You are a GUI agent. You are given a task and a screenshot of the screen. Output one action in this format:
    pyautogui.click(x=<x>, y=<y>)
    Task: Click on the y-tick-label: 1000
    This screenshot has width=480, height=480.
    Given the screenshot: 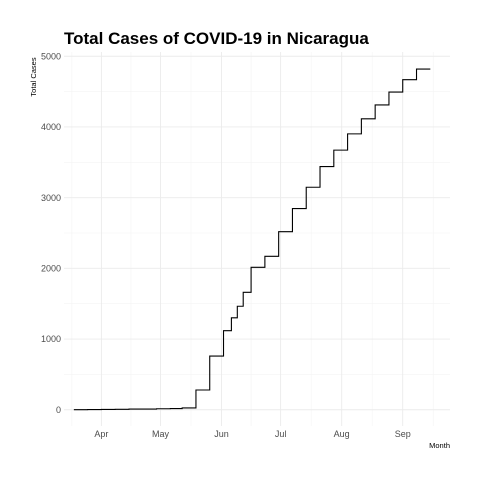 What is the action you would take?
    pyautogui.click(x=51, y=339)
    